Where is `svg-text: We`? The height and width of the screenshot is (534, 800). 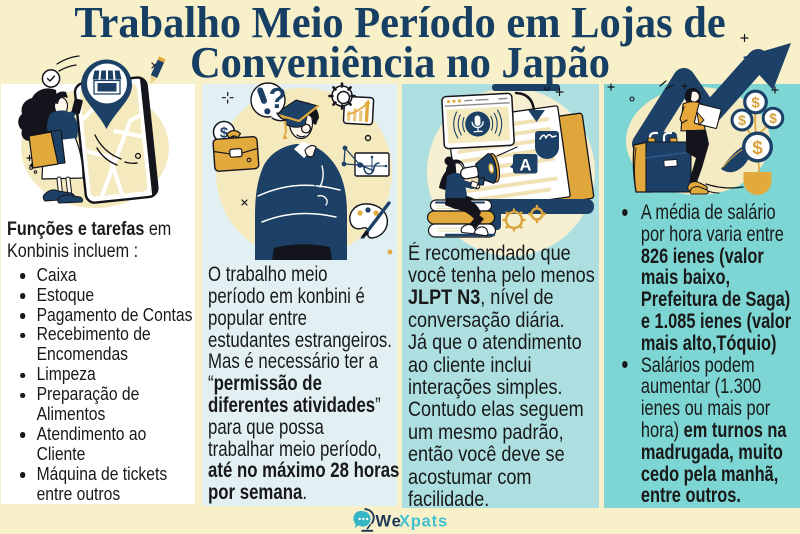
svg-text: We is located at coordinates (389, 522).